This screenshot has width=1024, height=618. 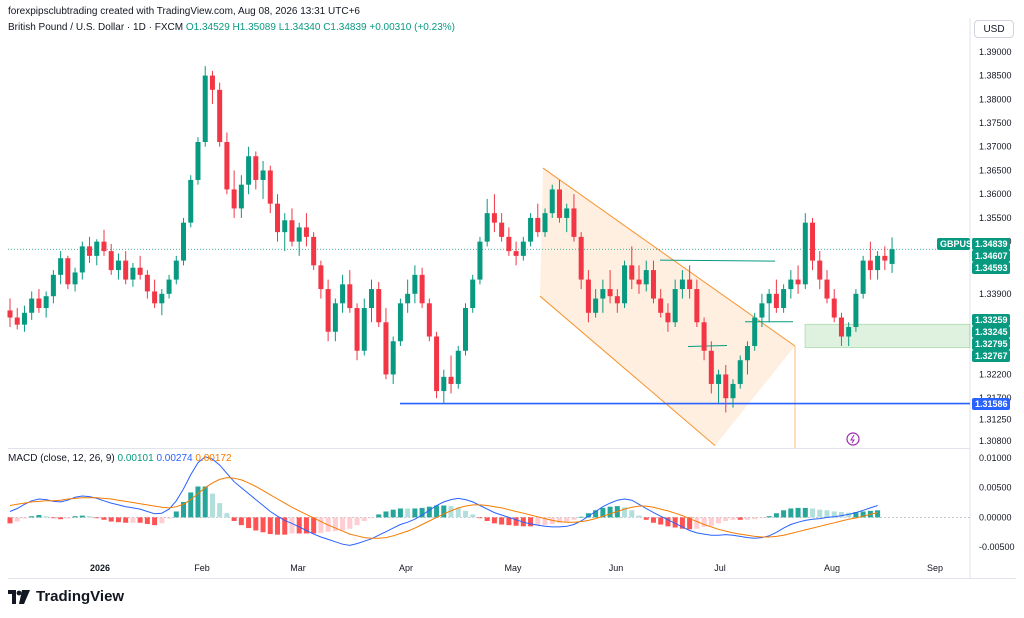 I want to click on price-tag-box, so click(x=991, y=404).